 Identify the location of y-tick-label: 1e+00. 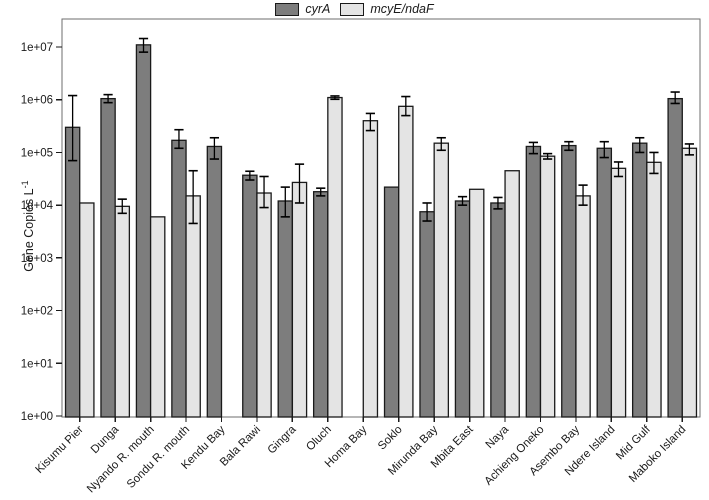
(37, 417).